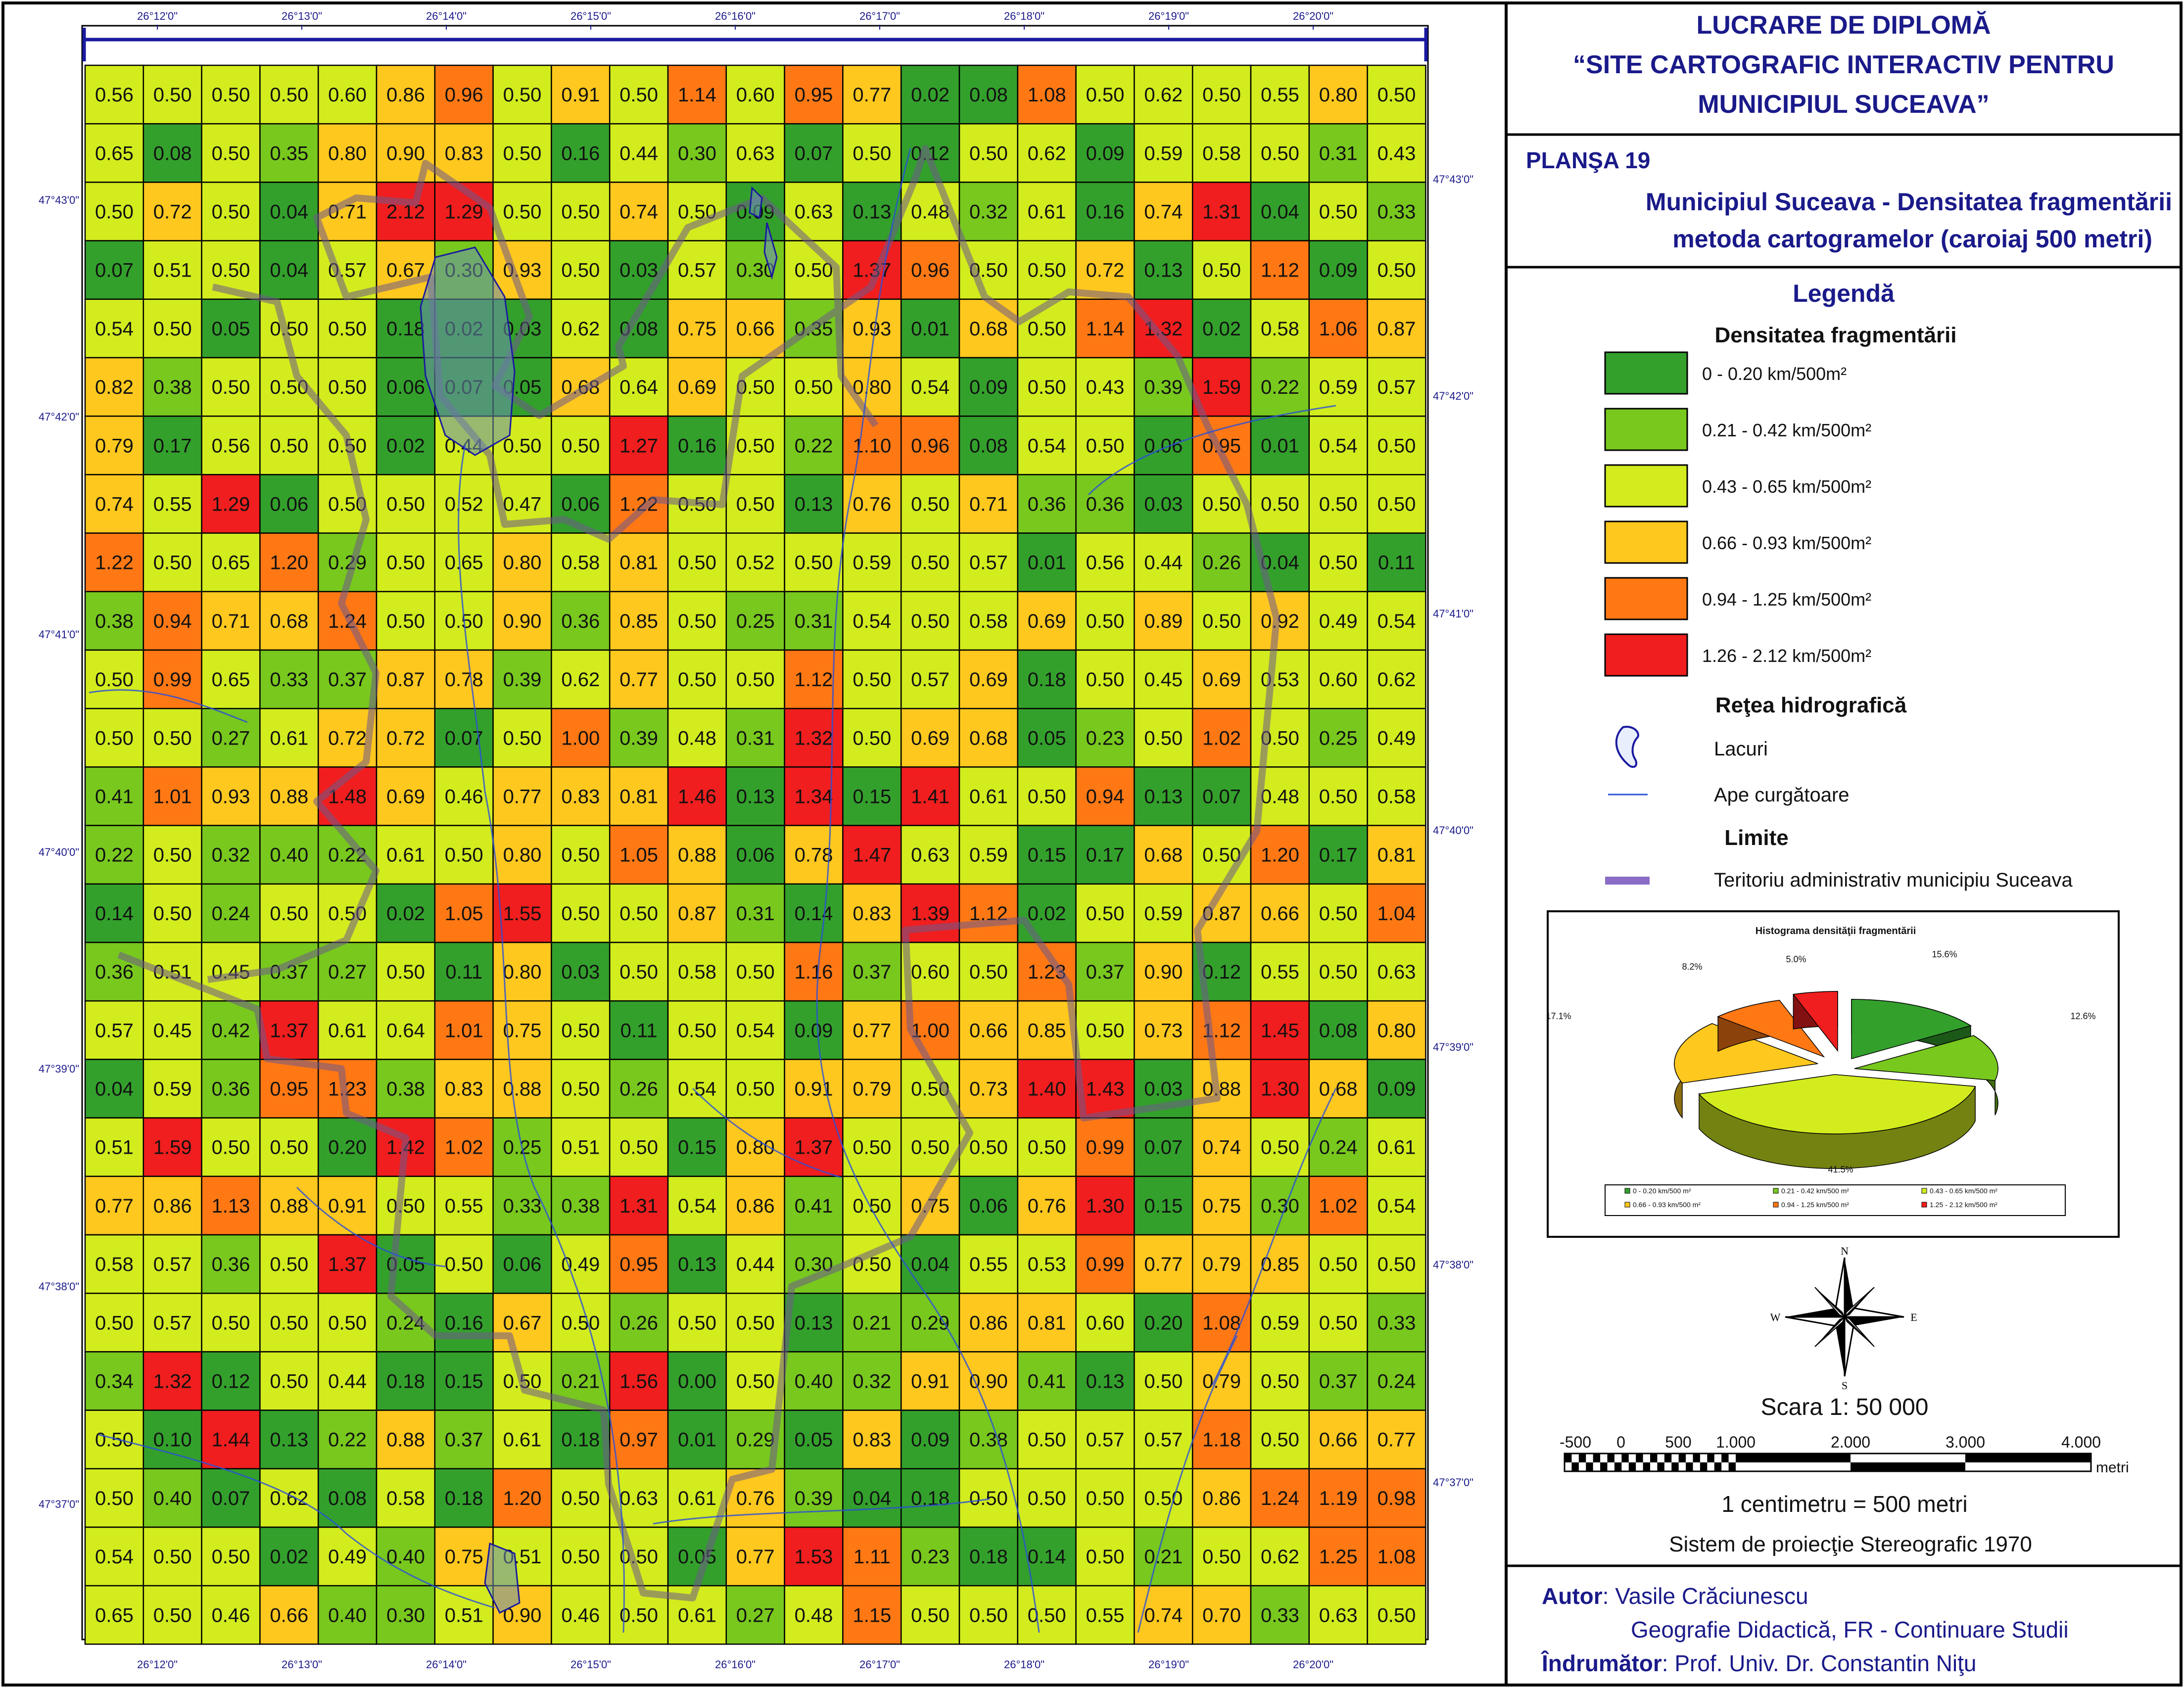 This screenshot has width=2184, height=1688. I want to click on grid-cell-value: 0.91, so click(930, 1382).